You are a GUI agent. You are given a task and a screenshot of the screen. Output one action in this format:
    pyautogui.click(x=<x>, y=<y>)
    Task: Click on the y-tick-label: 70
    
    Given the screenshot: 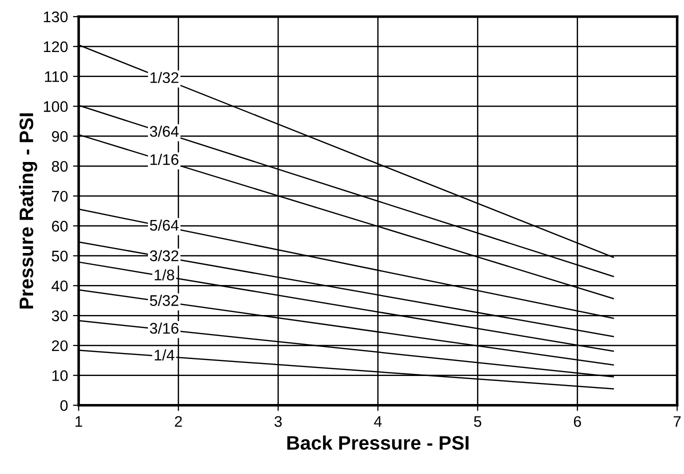 What is the action you would take?
    pyautogui.click(x=60, y=196)
    